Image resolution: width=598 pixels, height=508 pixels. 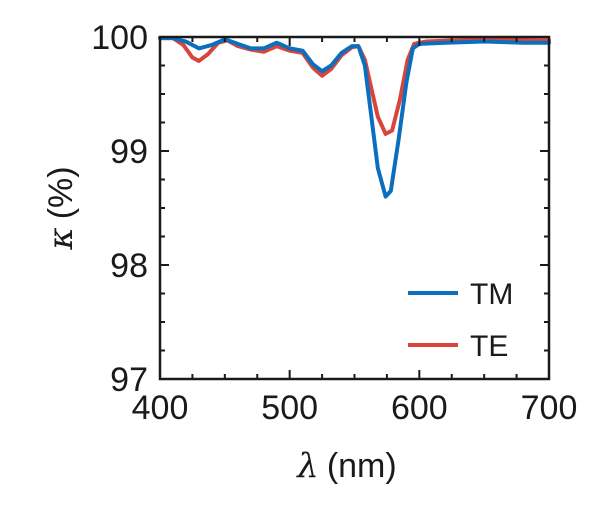 I want to click on legend-label: TE, so click(x=489, y=346).